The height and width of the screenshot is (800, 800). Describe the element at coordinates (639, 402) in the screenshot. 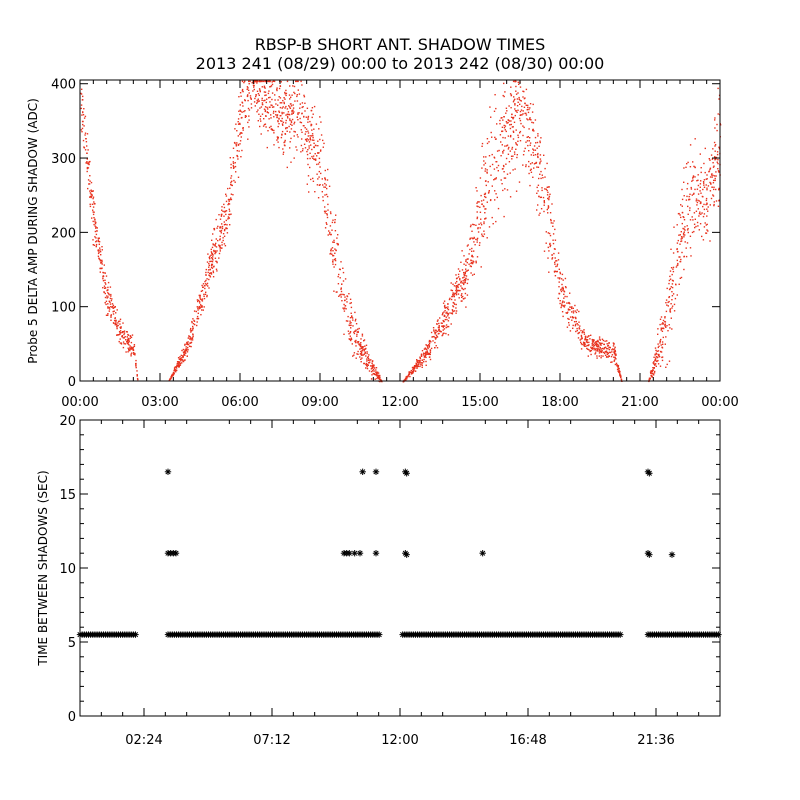

I see `top-x-tick-label: 21:00` at that location.